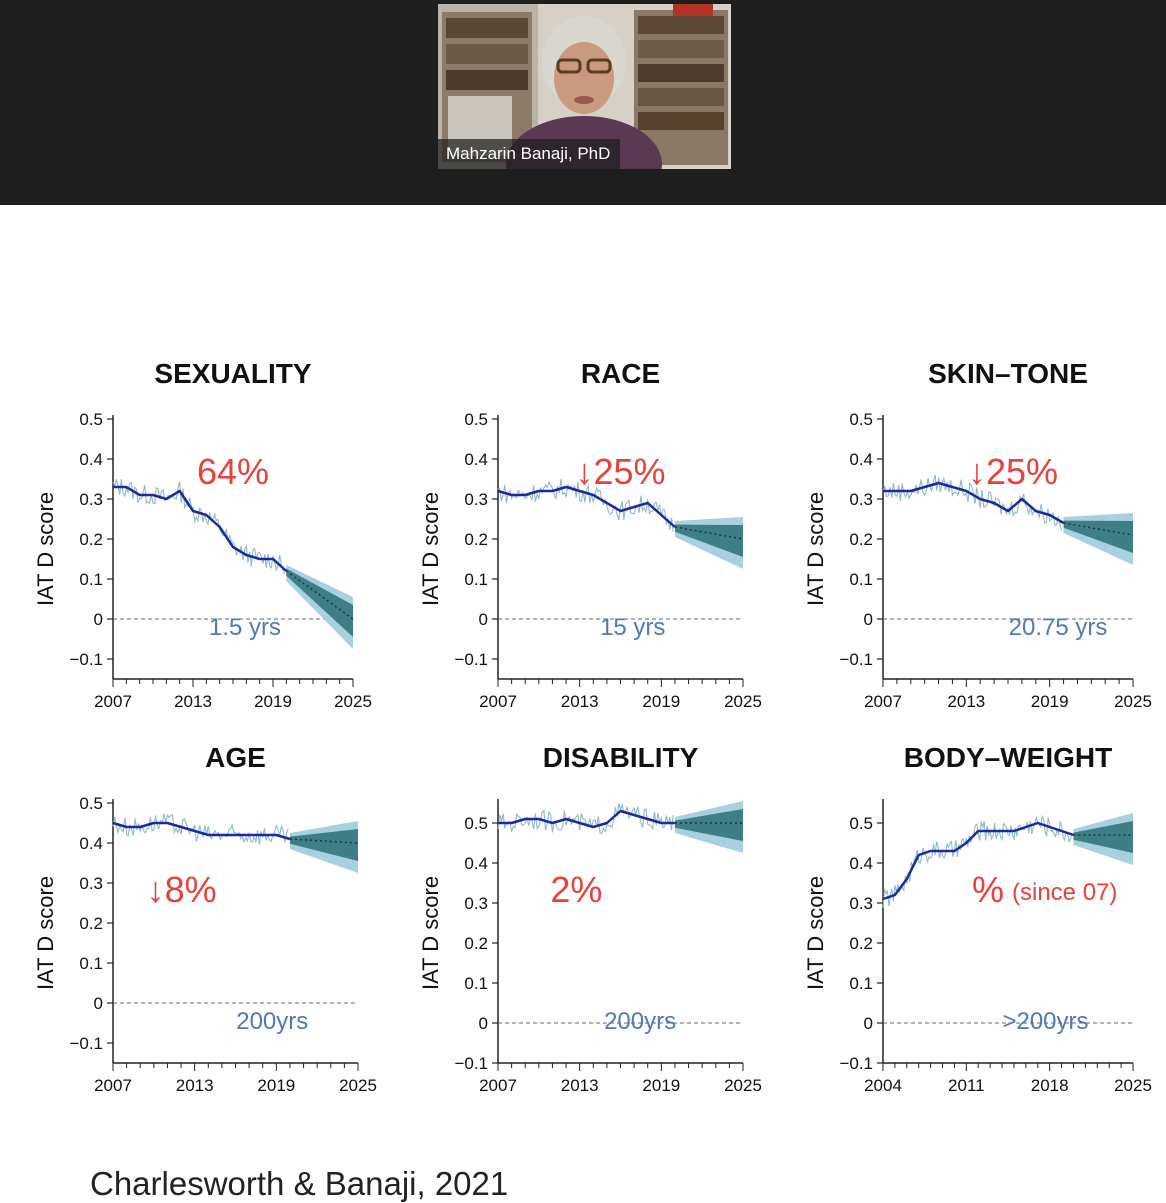  I want to click on time-to-neutral-annotation: 15 yrs, so click(632, 627).